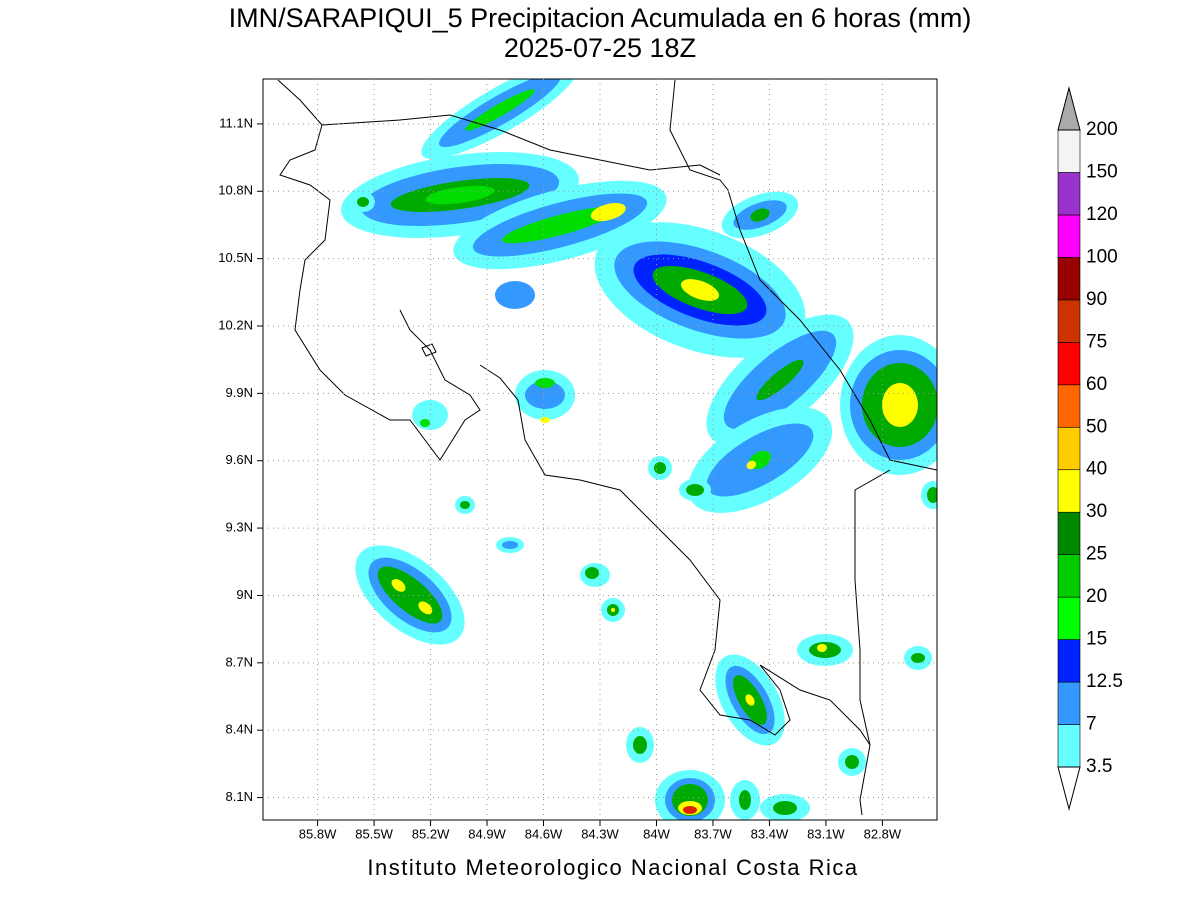  I want to click on colorbar-label: 20, so click(1096, 596).